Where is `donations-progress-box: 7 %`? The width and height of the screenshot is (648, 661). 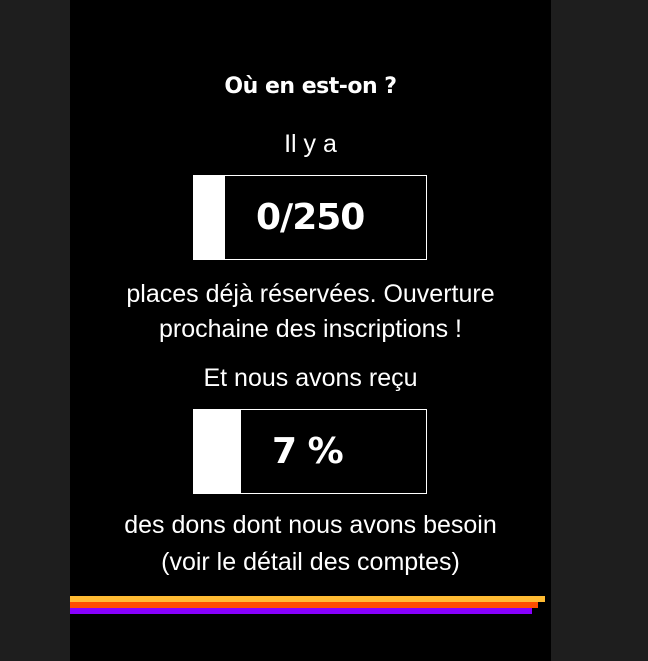 donations-progress-box: 7 % is located at coordinates (310, 451).